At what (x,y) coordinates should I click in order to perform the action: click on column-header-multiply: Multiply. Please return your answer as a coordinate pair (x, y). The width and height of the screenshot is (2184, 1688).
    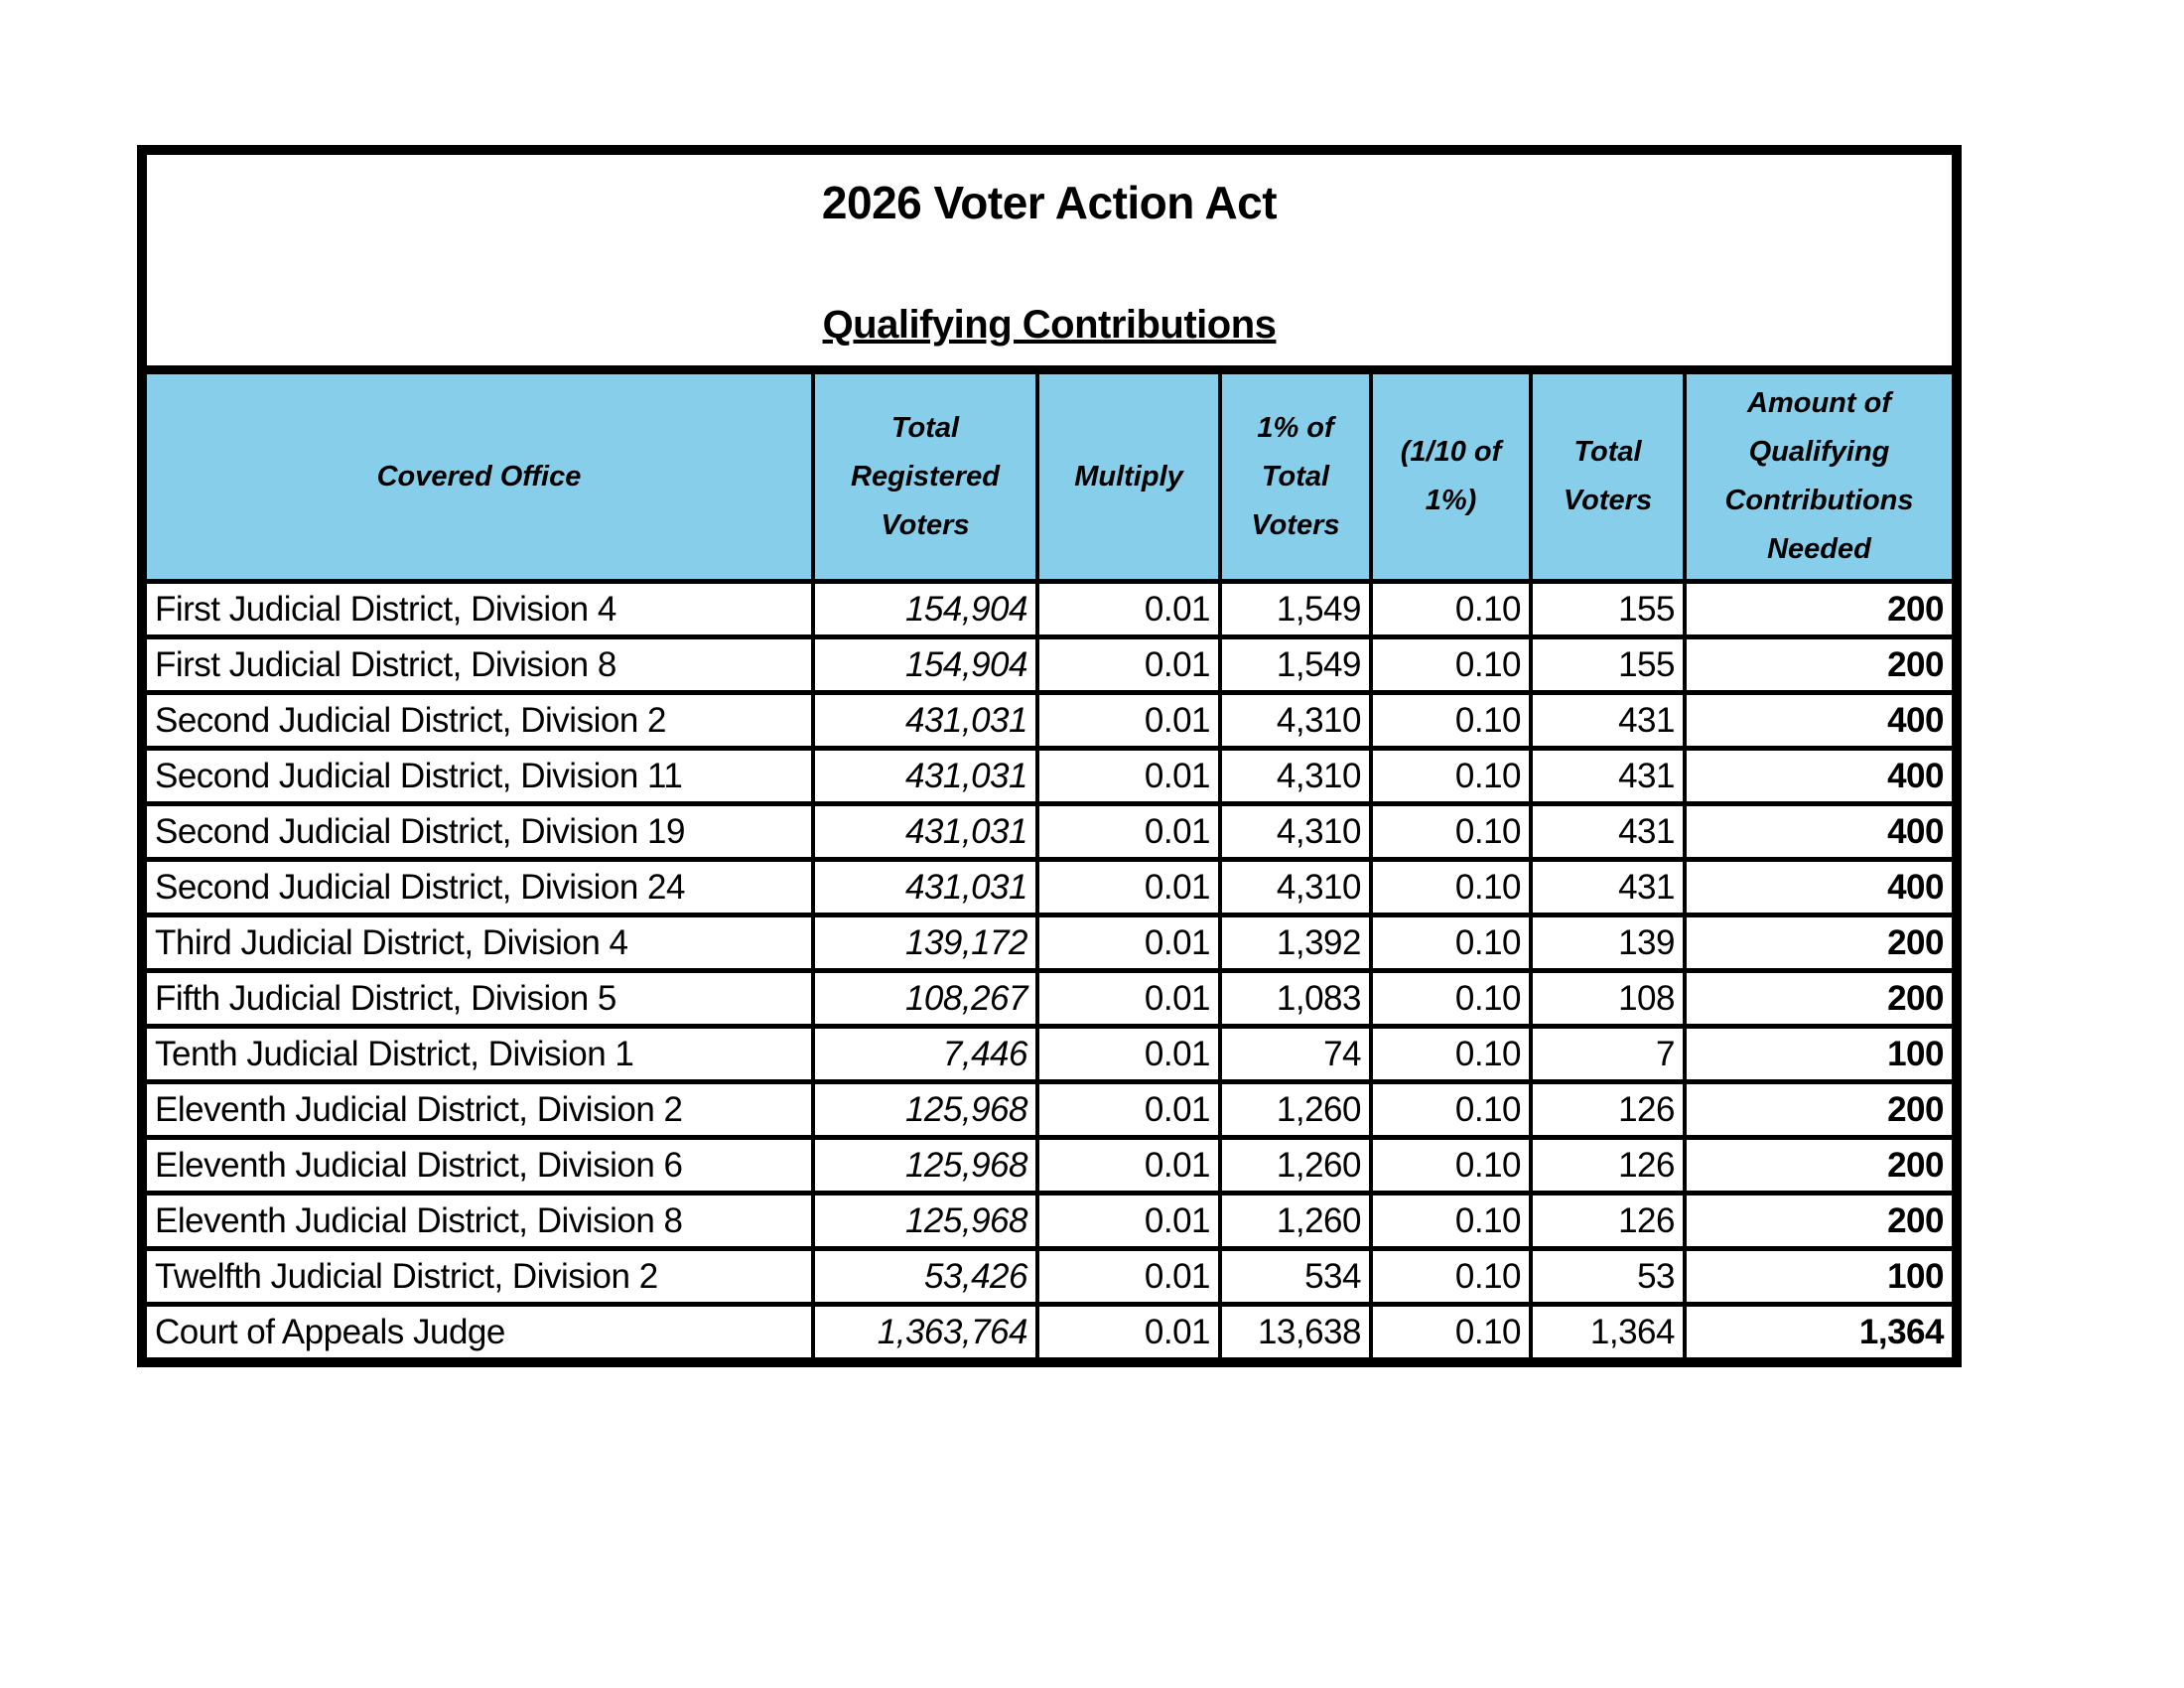
    Looking at the image, I should click on (1128, 479).